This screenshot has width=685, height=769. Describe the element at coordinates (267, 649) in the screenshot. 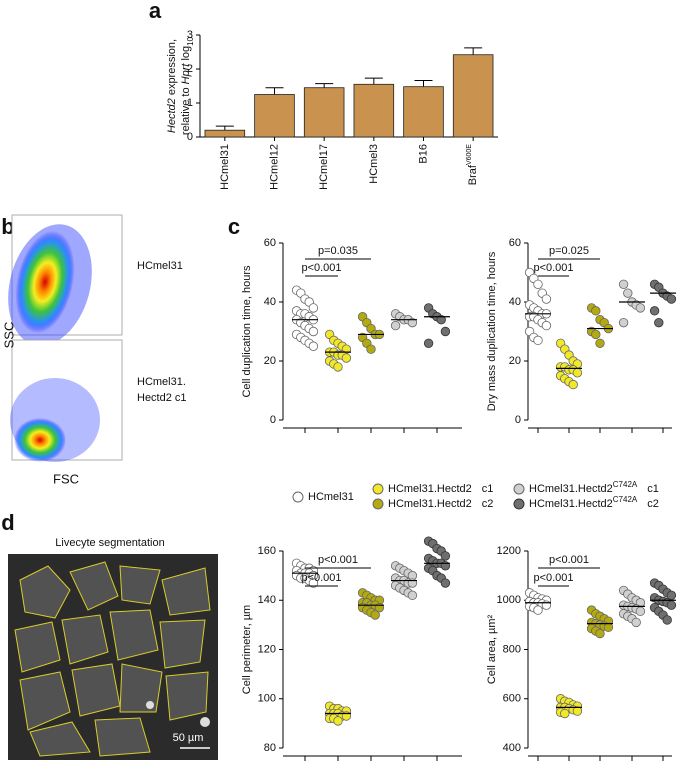

I see `y-tick-label: 120` at that location.